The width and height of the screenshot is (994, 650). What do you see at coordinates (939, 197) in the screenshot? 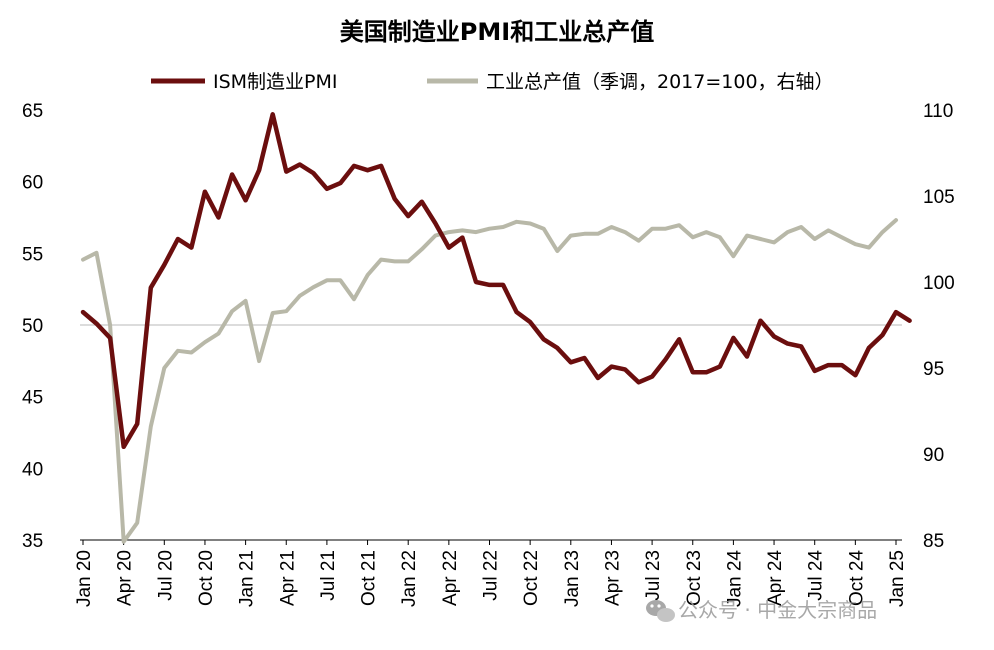
I see `right-tick-label: 105` at bounding box center [939, 197].